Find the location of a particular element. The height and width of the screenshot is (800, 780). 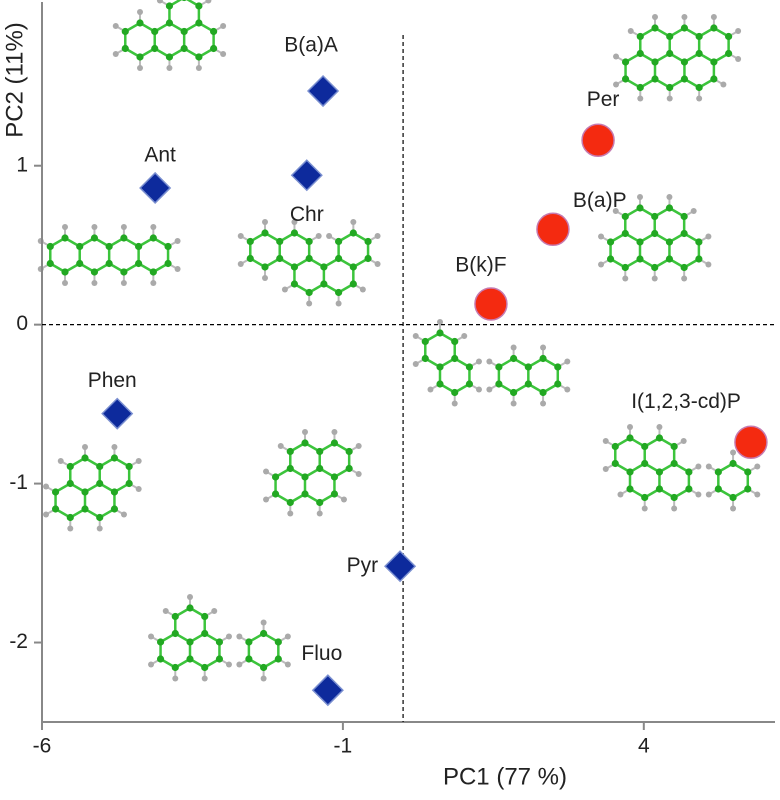

point-label: Pyr is located at coordinates (363, 565).